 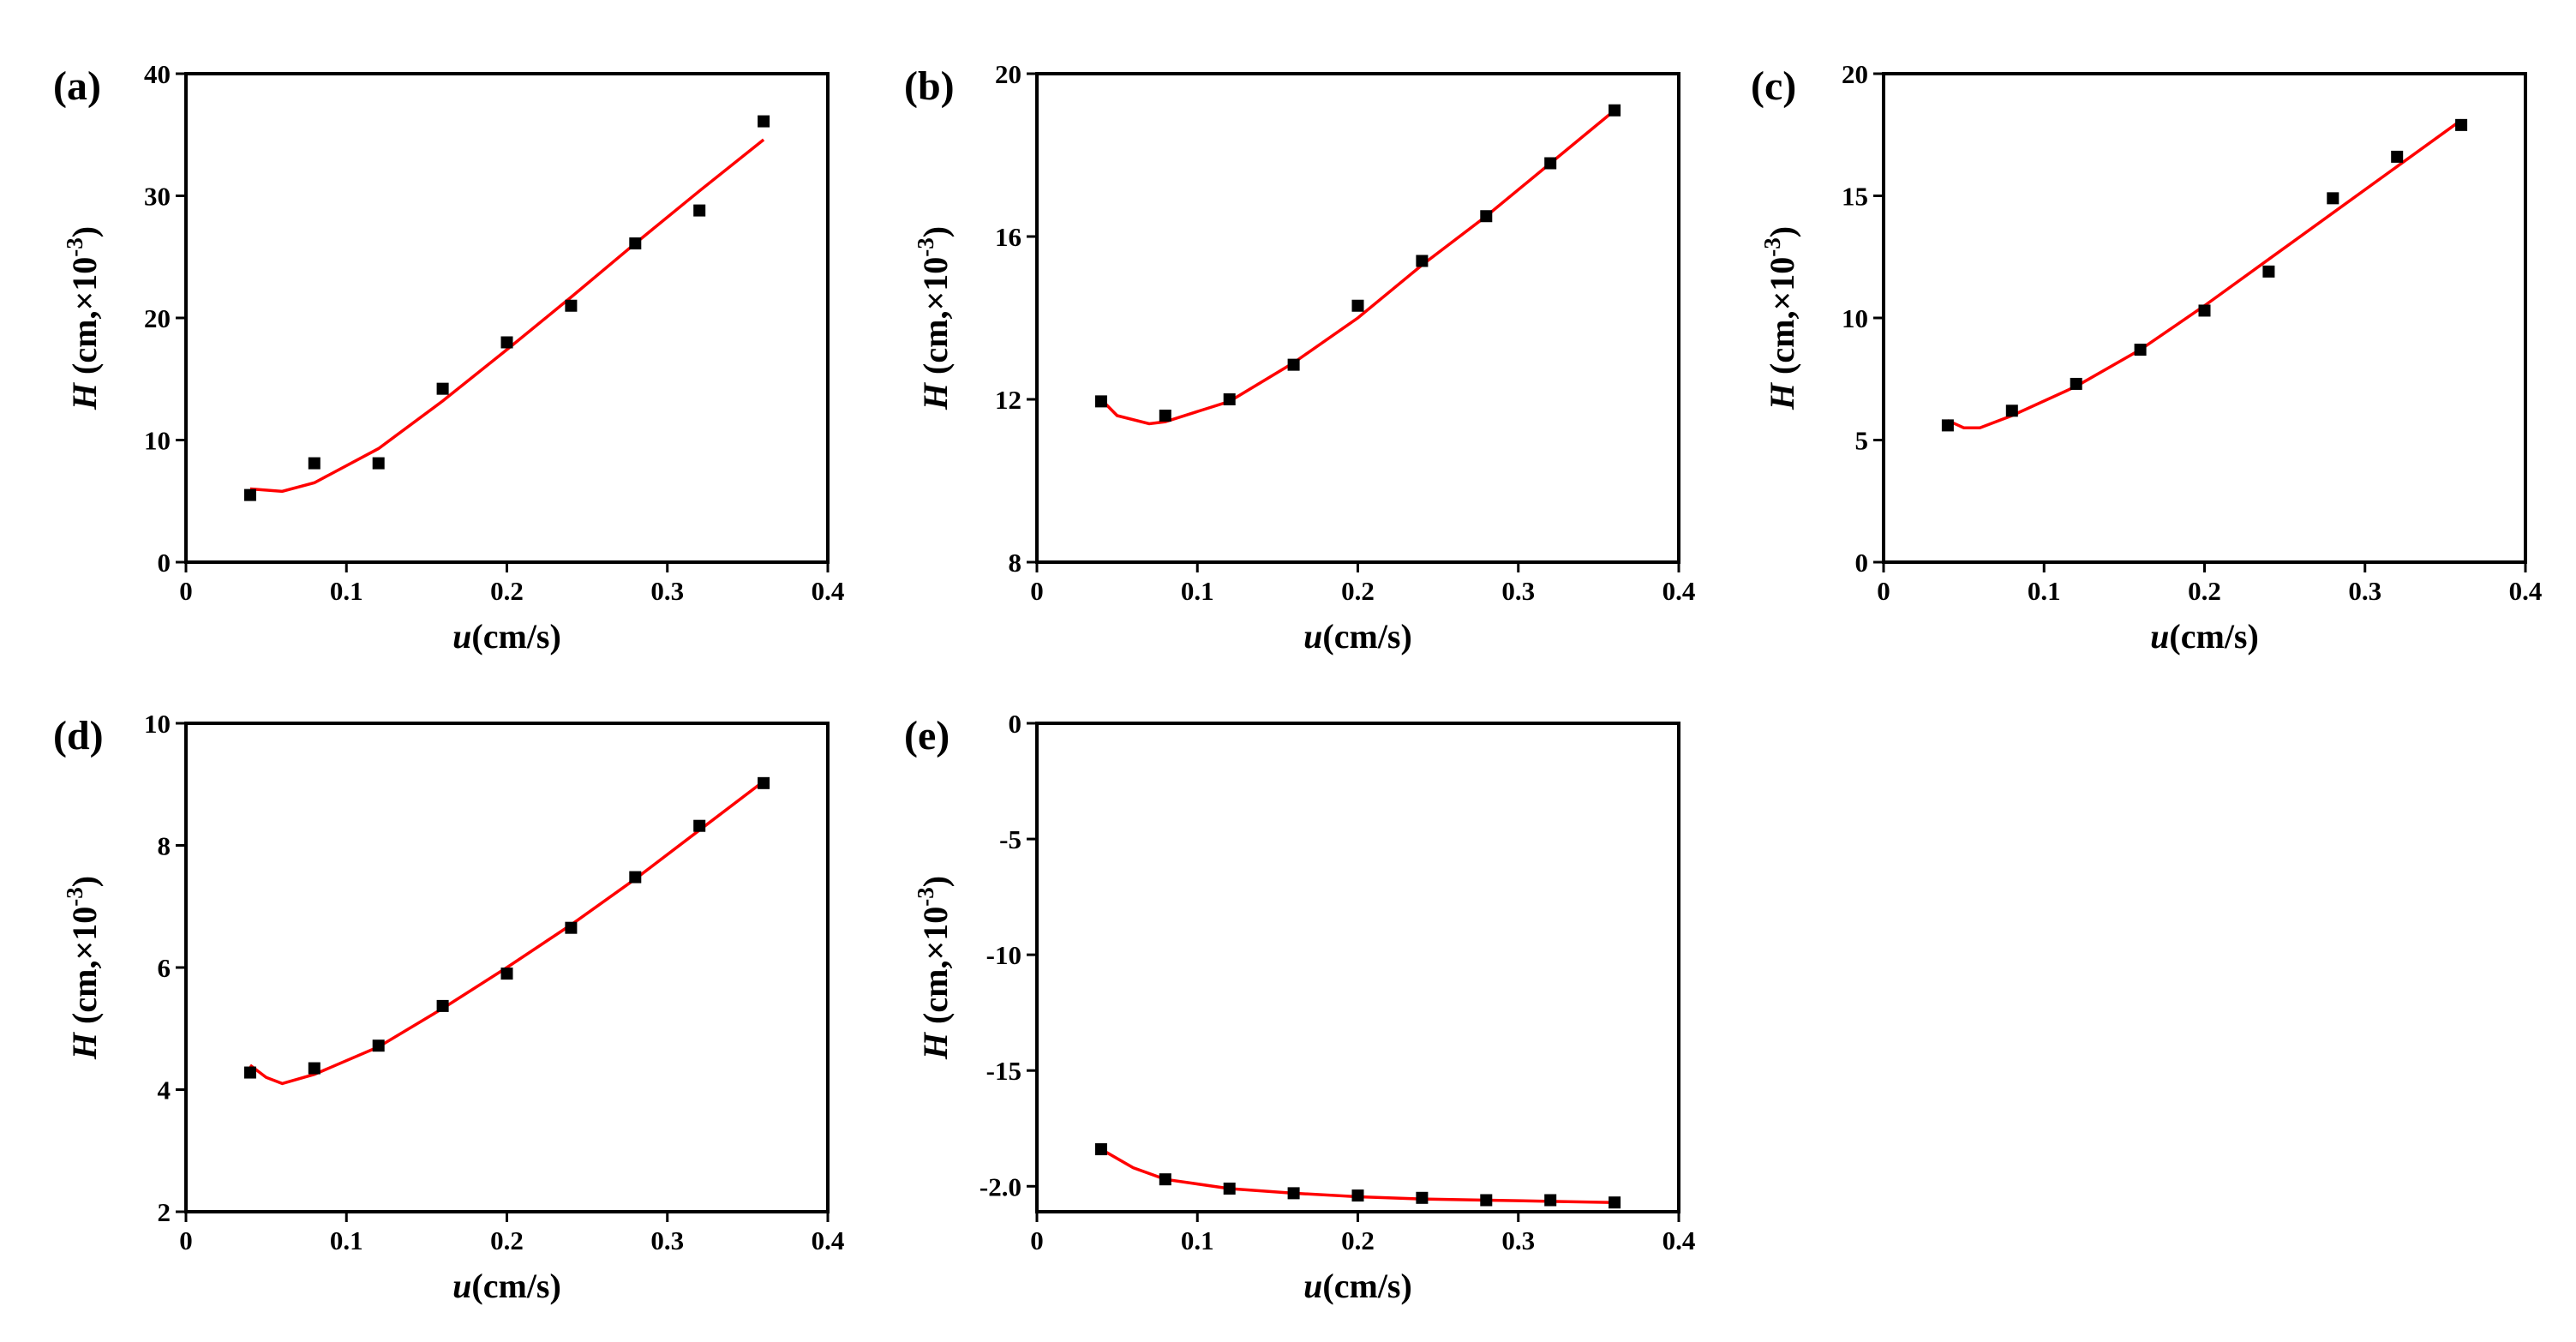 I want to click on y-tick-label: 5, so click(x=1862, y=441).